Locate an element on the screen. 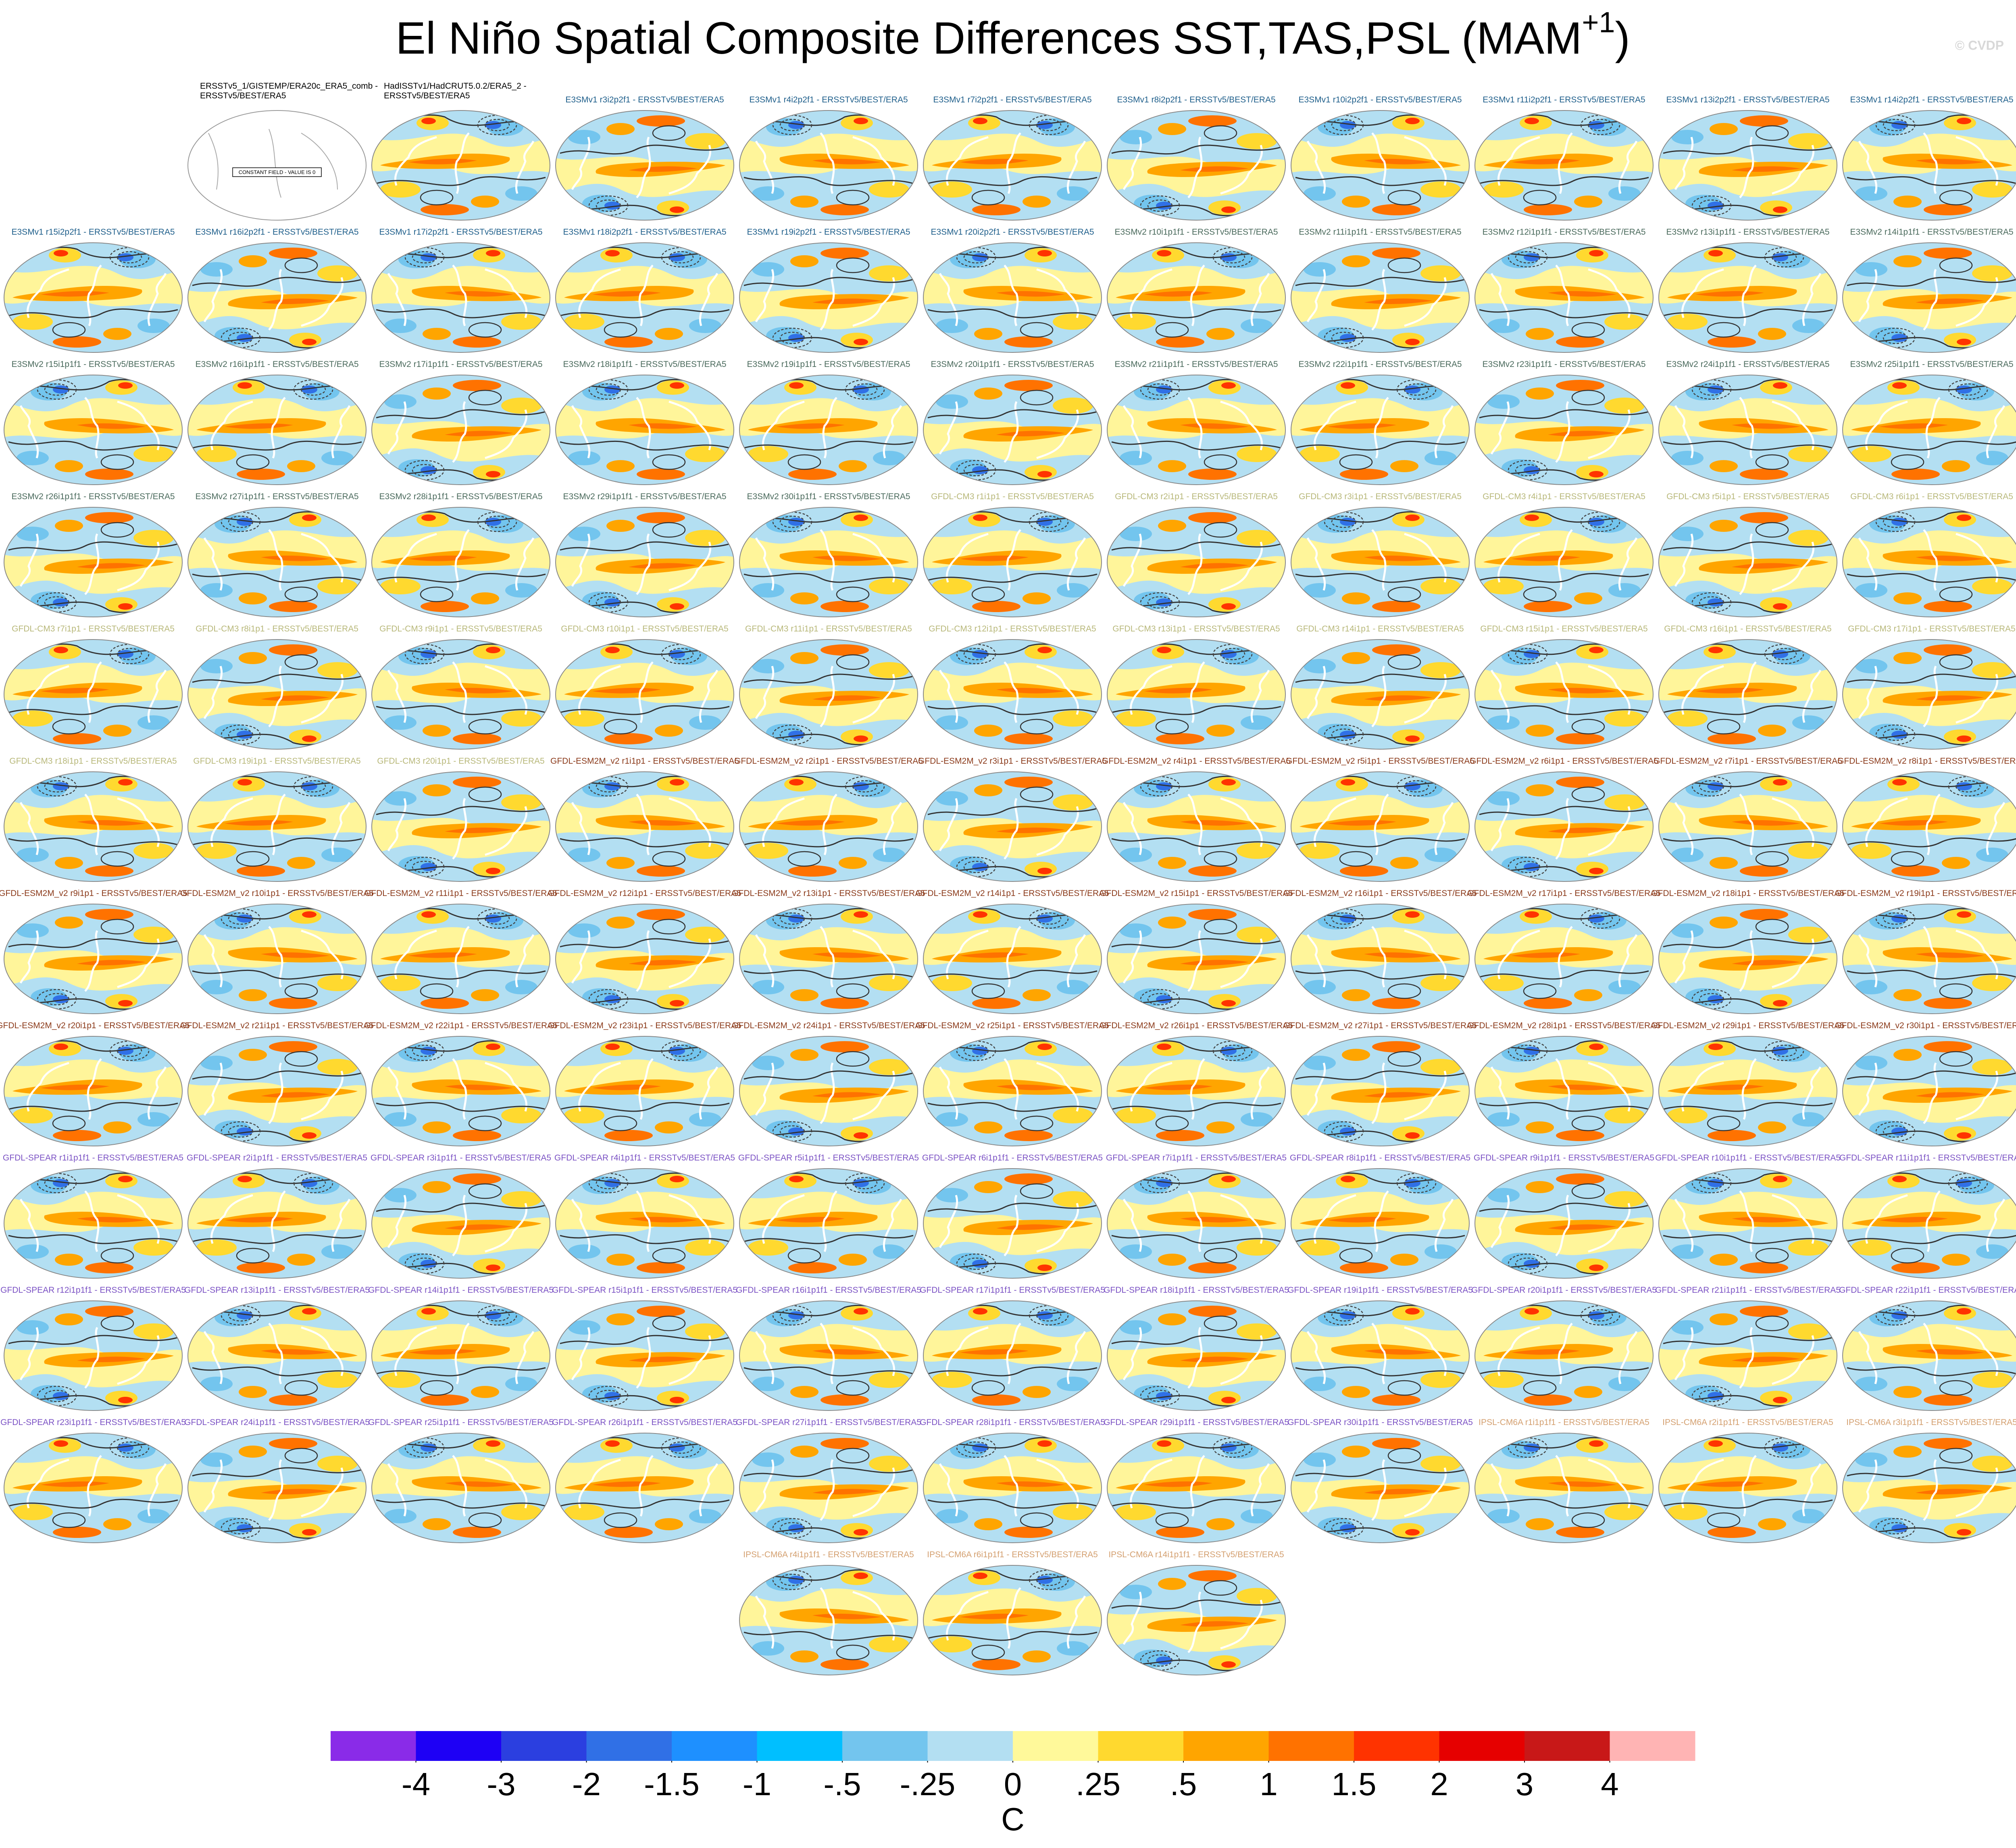  panel-title: E3SMv2 r11i1p1f1 - ERSSTv5/BEST/ERA5 is located at coordinates (1380, 232).